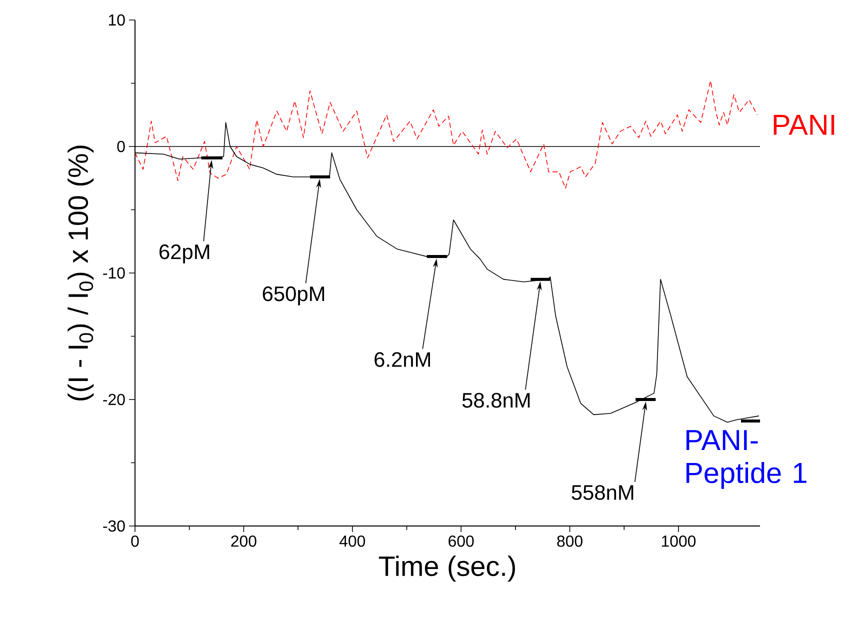  Describe the element at coordinates (293, 296) in the screenshot. I see `annotation: 650pM` at that location.